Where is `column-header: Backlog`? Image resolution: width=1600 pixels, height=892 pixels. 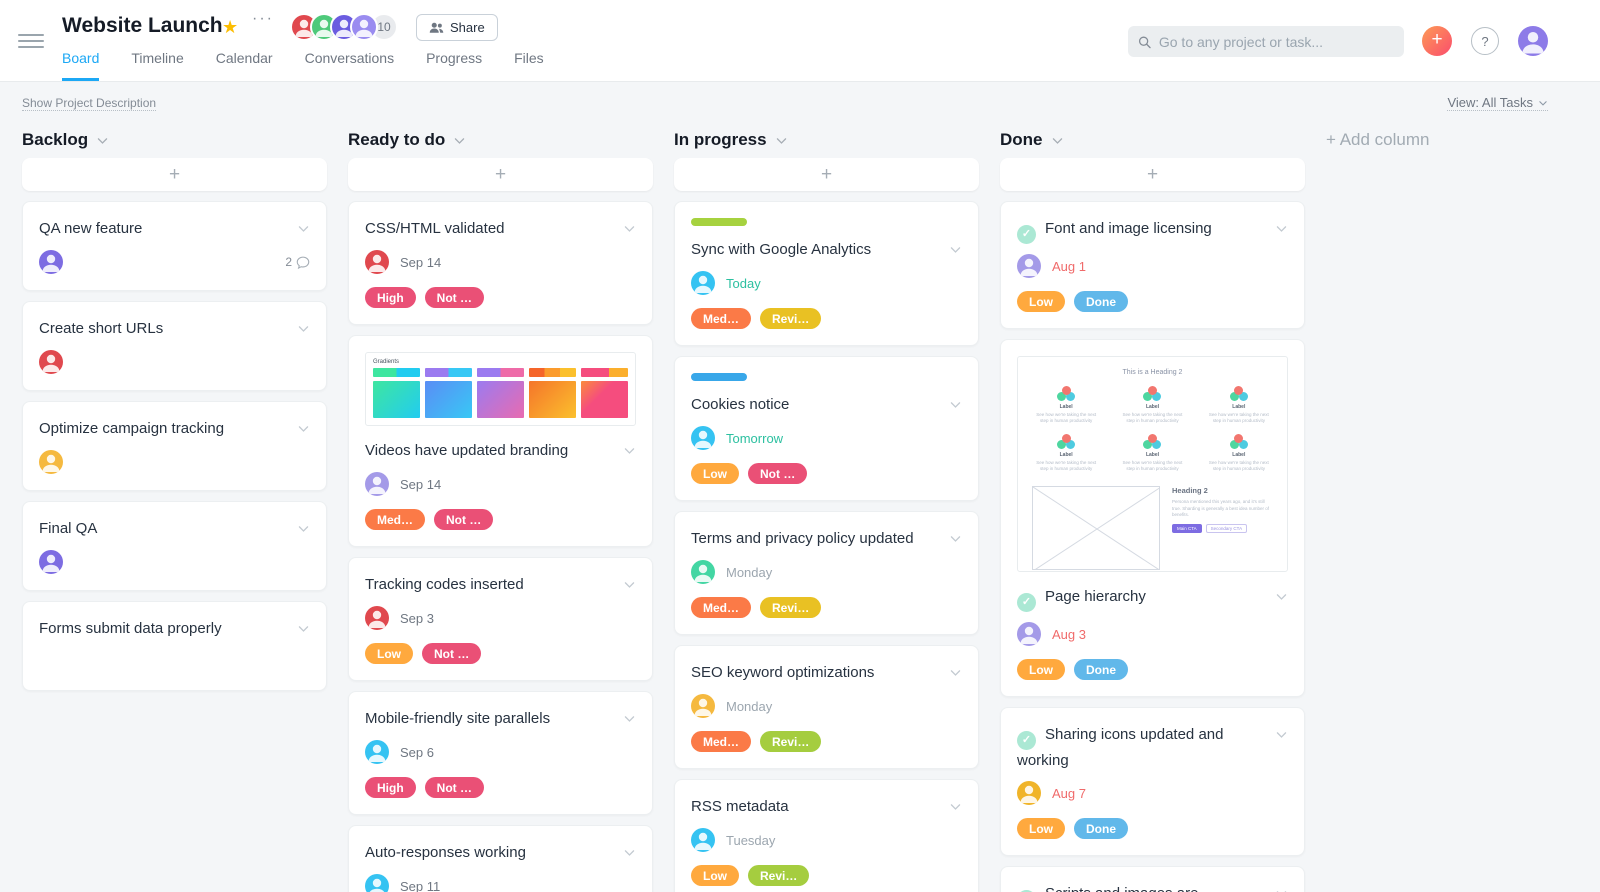
column-header: Backlog is located at coordinates (174, 140).